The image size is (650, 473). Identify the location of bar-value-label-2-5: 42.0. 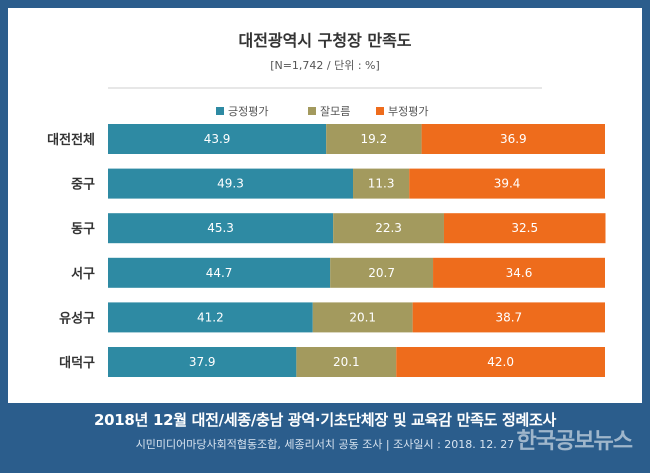
(500, 362).